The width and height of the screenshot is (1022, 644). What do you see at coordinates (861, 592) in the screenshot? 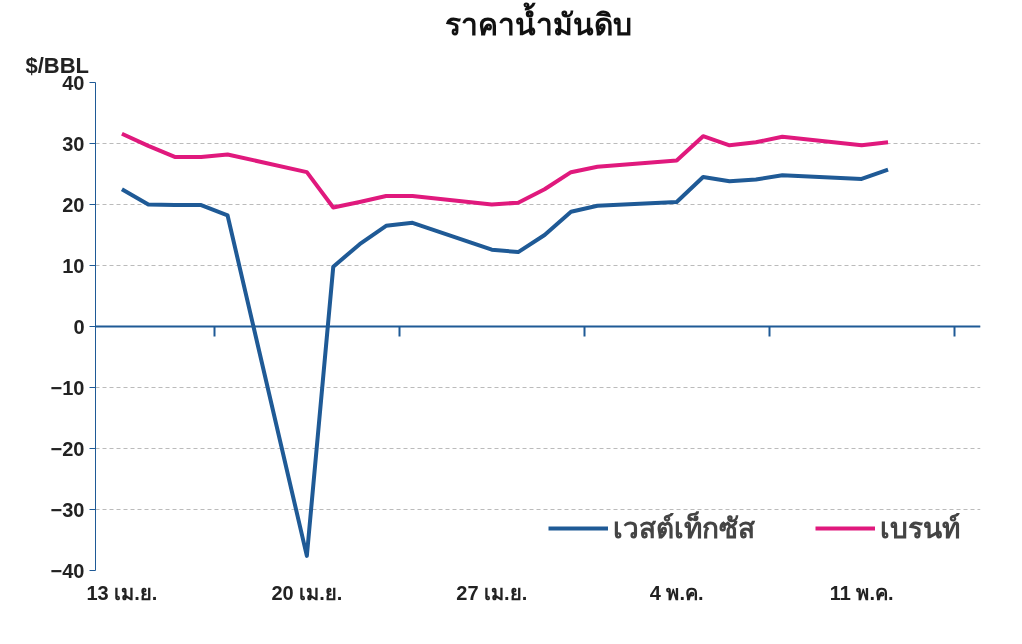
I see `x-tick-label: 11 พ.ค.` at bounding box center [861, 592].